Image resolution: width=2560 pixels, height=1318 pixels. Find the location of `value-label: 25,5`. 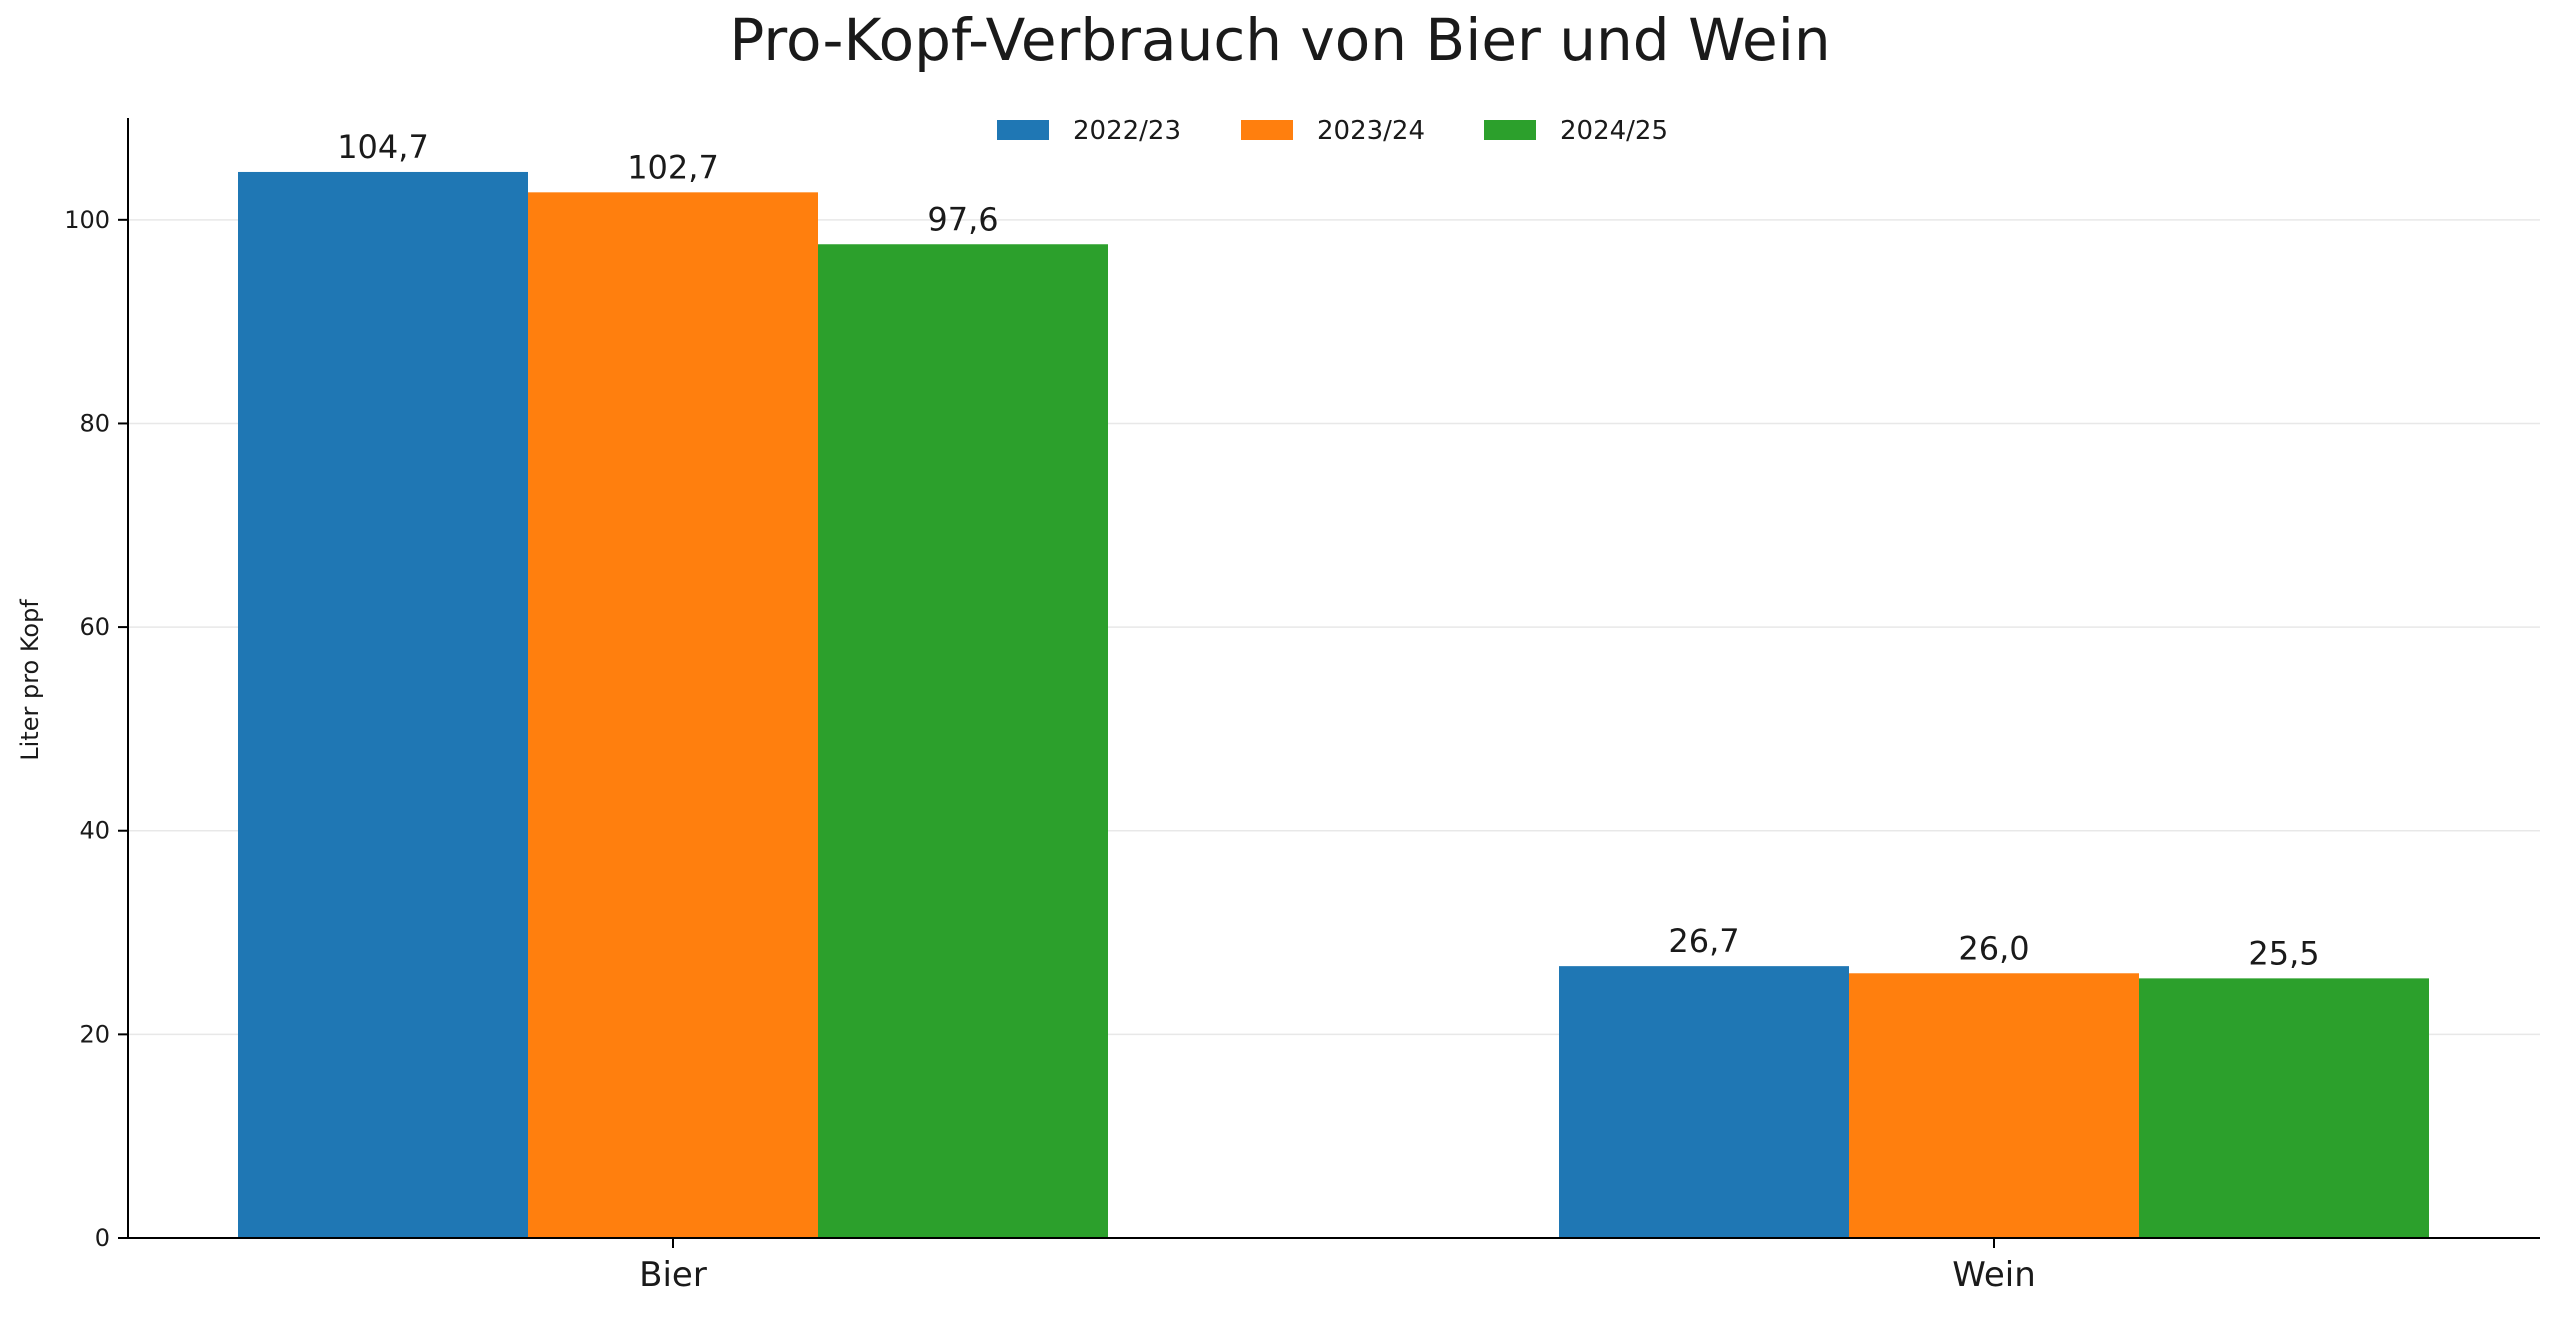

value-label: 25,5 is located at coordinates (2283, 953).